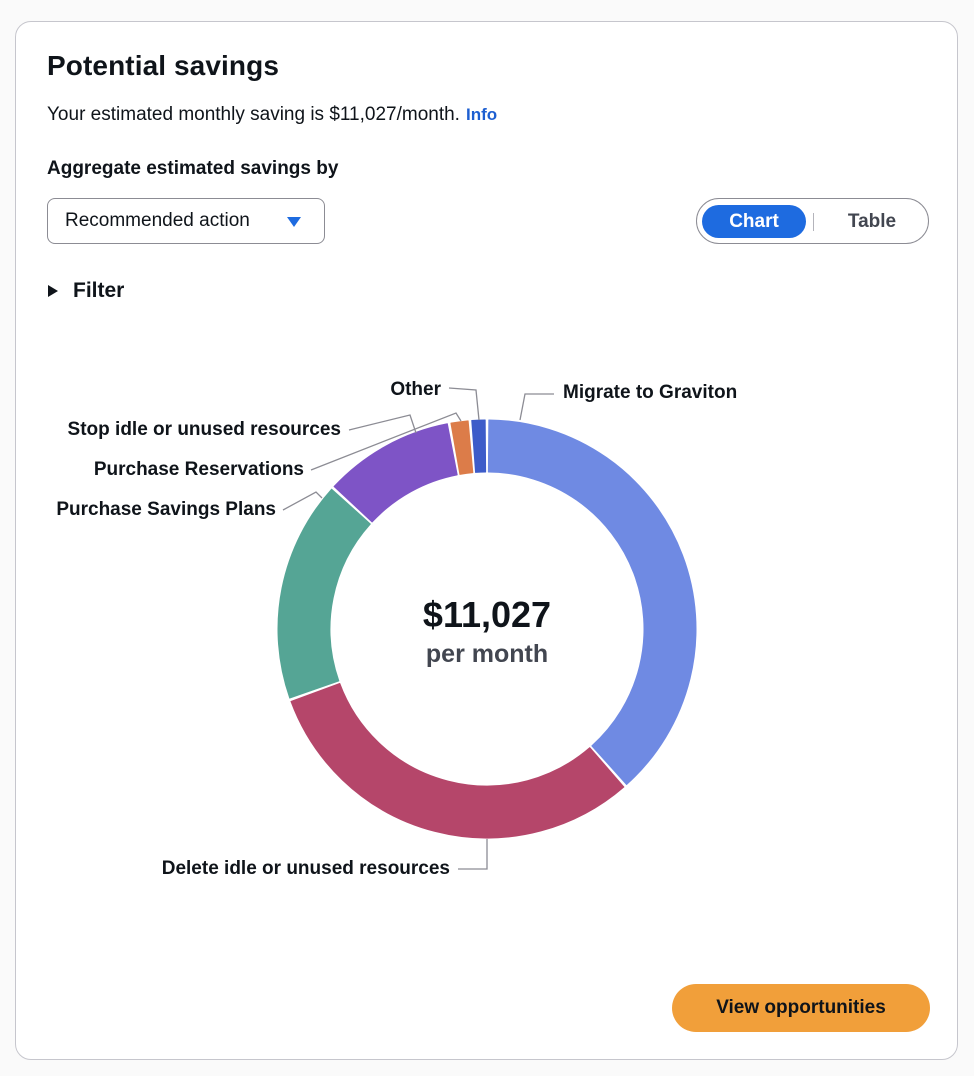  I want to click on leader-line-other, so click(464, 404).